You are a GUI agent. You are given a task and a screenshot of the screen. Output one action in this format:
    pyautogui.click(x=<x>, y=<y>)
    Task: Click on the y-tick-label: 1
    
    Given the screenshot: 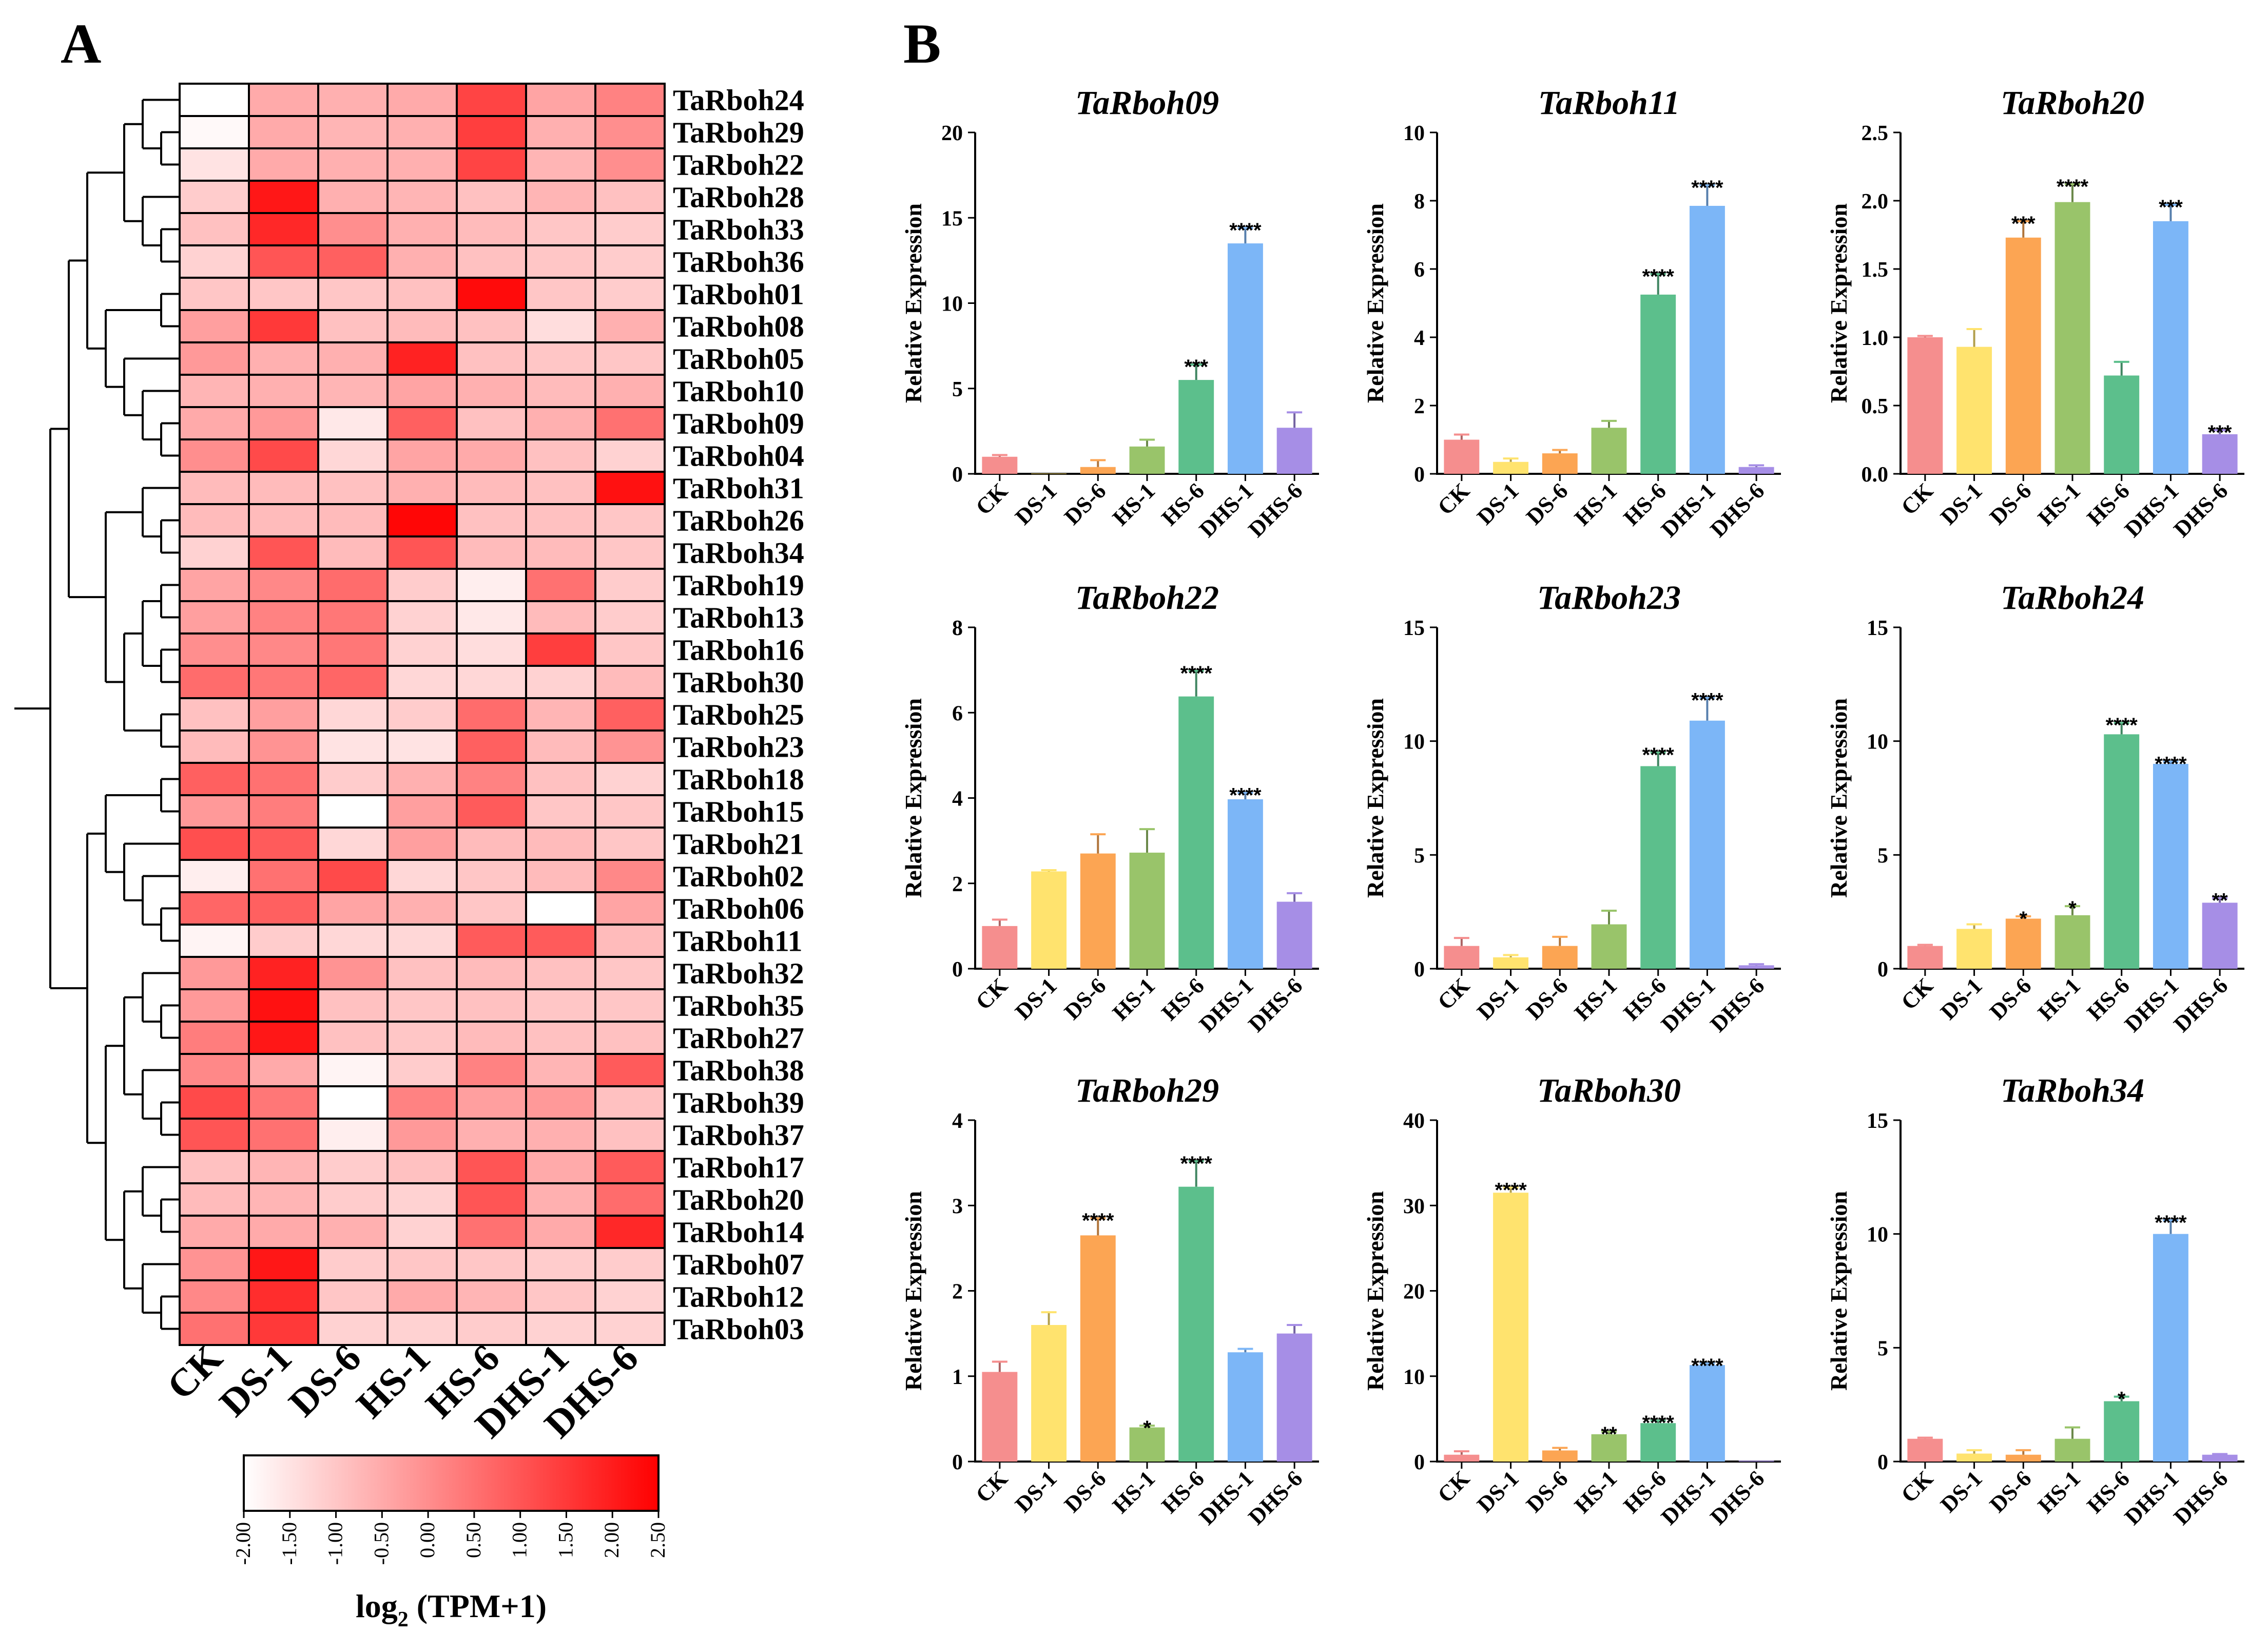 What is the action you would take?
    pyautogui.click(x=958, y=1377)
    